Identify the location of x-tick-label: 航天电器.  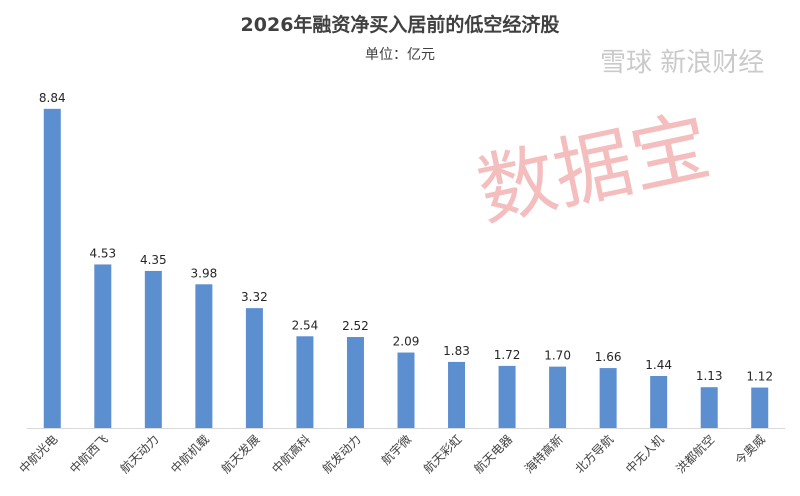
(493, 454).